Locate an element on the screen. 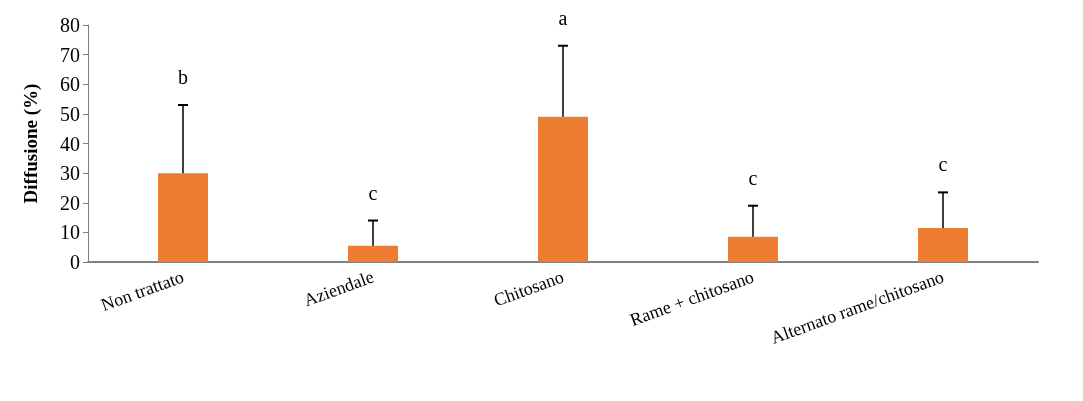 This screenshot has width=1083, height=401. y-tick-label: 30 is located at coordinates (70, 173).